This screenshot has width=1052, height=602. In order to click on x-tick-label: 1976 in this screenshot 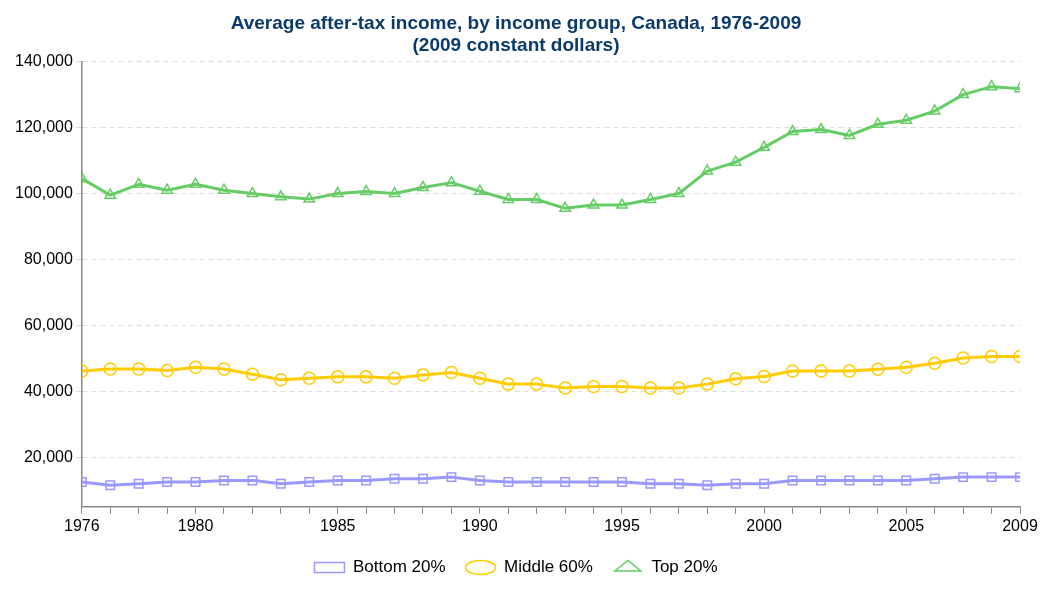, I will do `click(82, 525)`.